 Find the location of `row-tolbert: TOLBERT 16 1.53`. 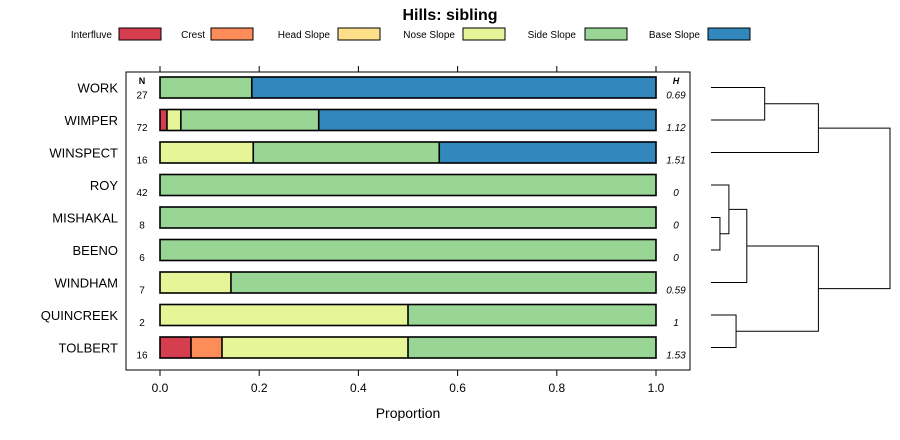

row-tolbert: TOLBERT 16 1.53 is located at coordinates (372, 349).